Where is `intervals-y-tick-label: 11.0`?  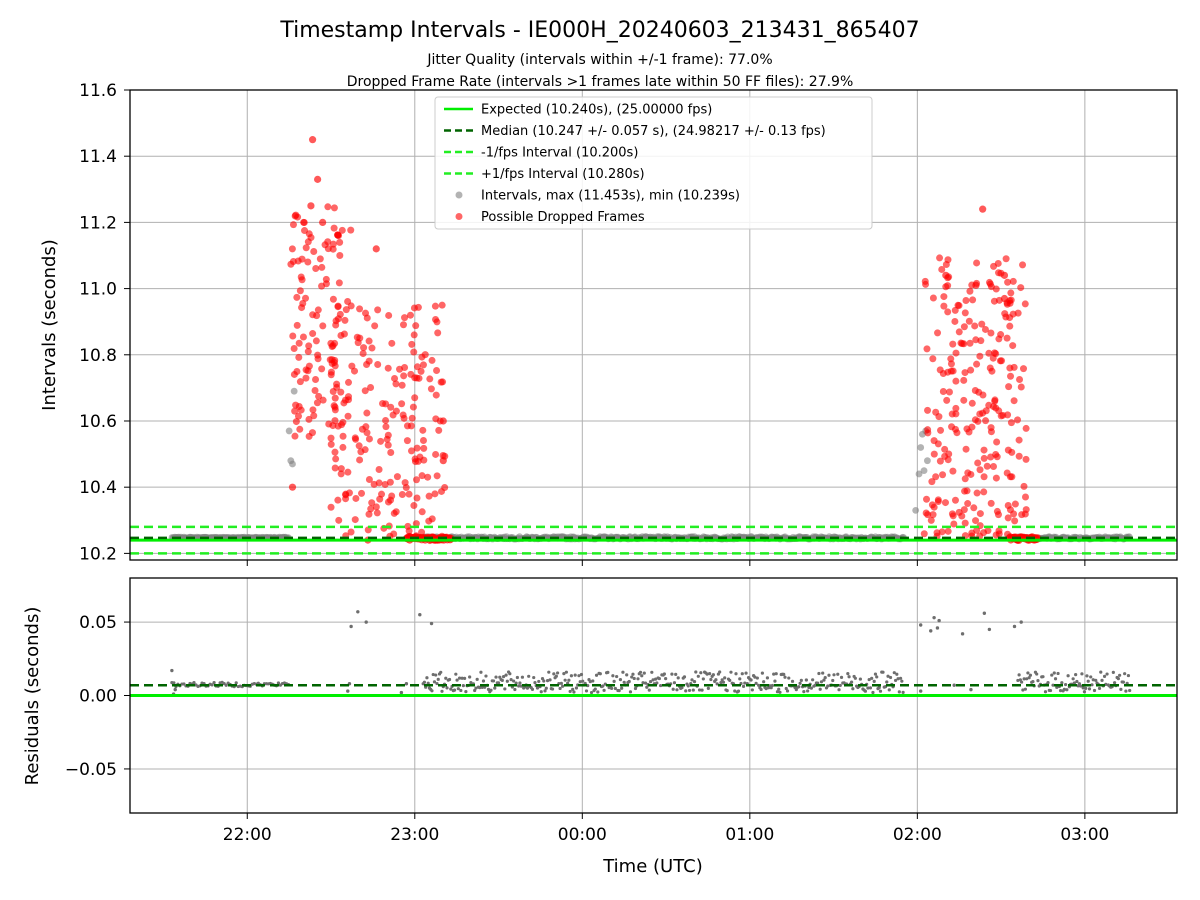 intervals-y-tick-label: 11.0 is located at coordinates (98, 290).